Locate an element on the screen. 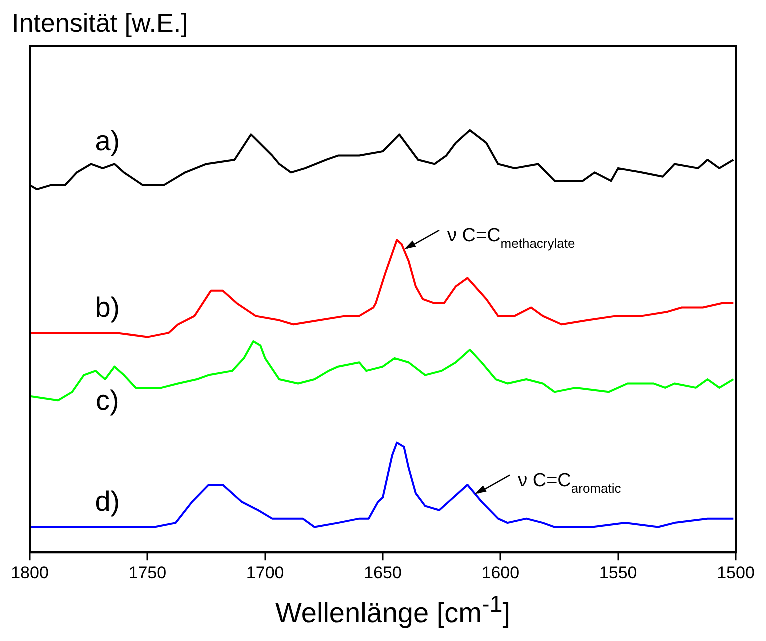 Image resolution: width=766 pixels, height=641 pixels. series-label: a) is located at coordinates (107, 140).